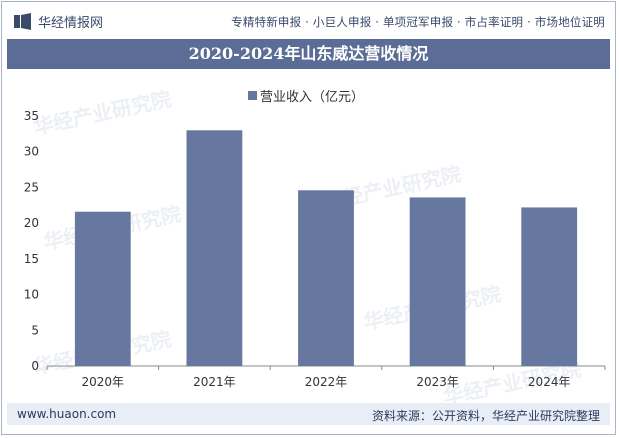  What do you see at coordinates (326, 382) in the screenshot?
I see `x-tick-label: 2022年` at bounding box center [326, 382].